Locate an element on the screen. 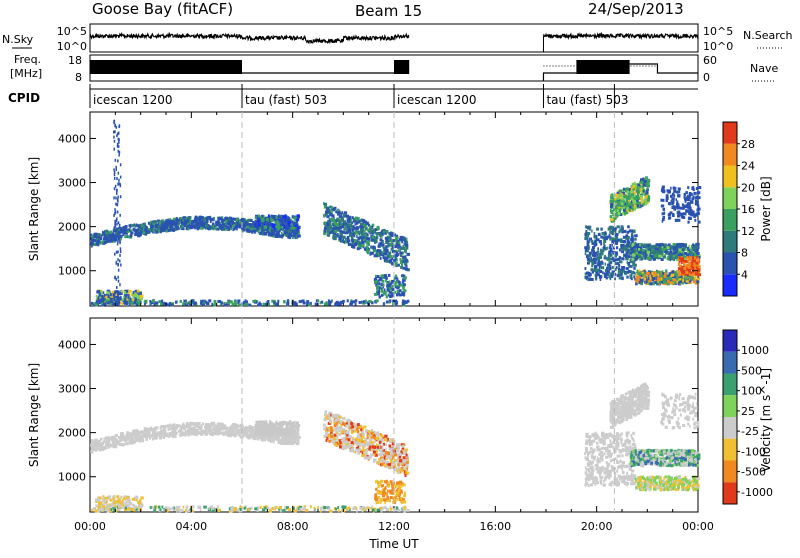 This screenshot has height=558, width=800. status-traces is located at coordinates (394, 57).